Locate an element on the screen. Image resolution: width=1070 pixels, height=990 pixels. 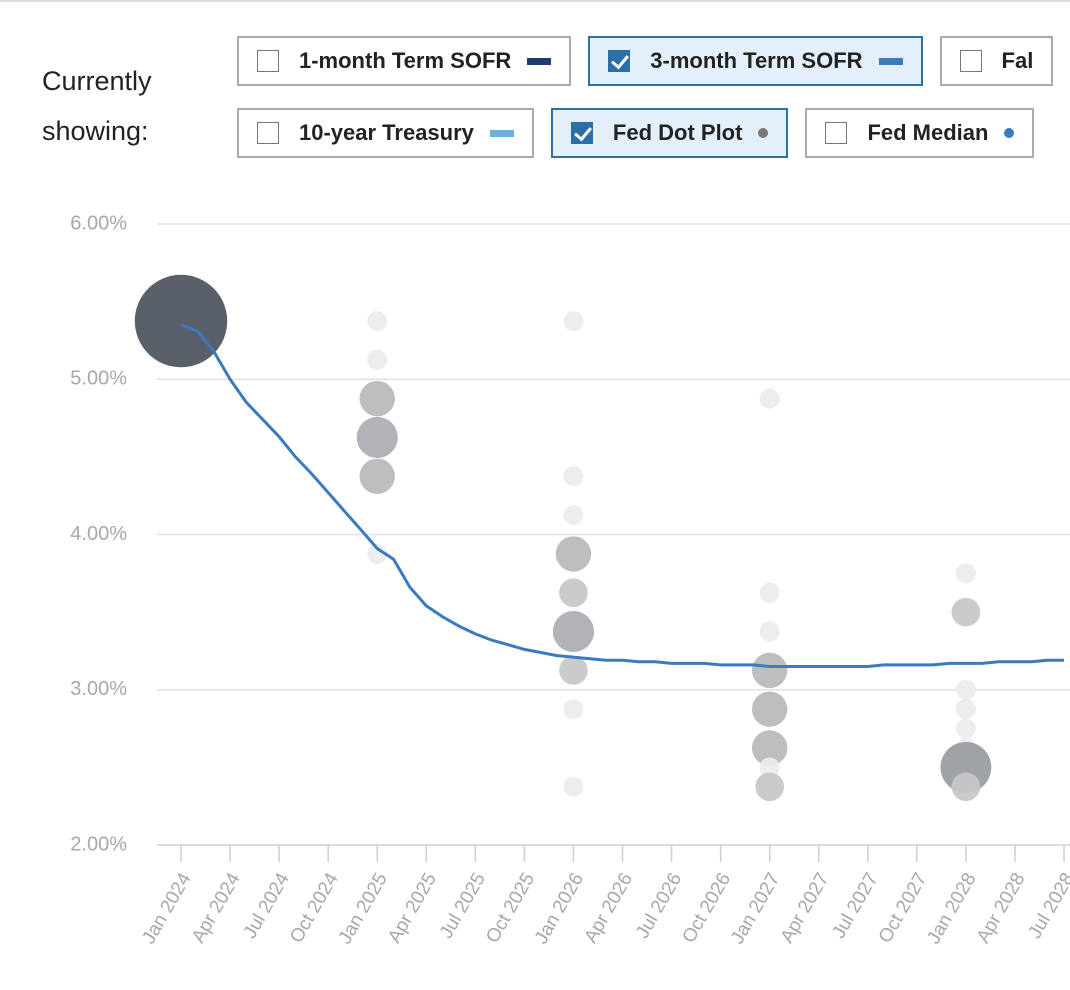
x-tick-label: Apr 2027 is located at coordinates (805, 908).